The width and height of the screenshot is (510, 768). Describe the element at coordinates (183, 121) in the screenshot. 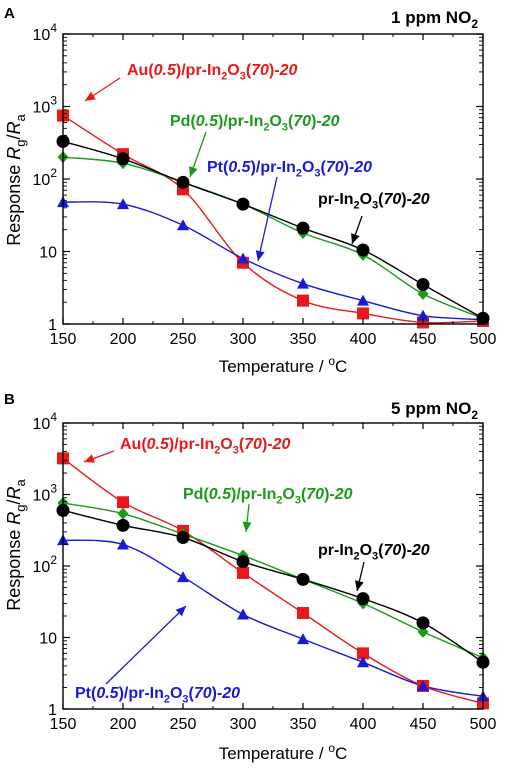

I see `label-segment: Pd(` at that location.